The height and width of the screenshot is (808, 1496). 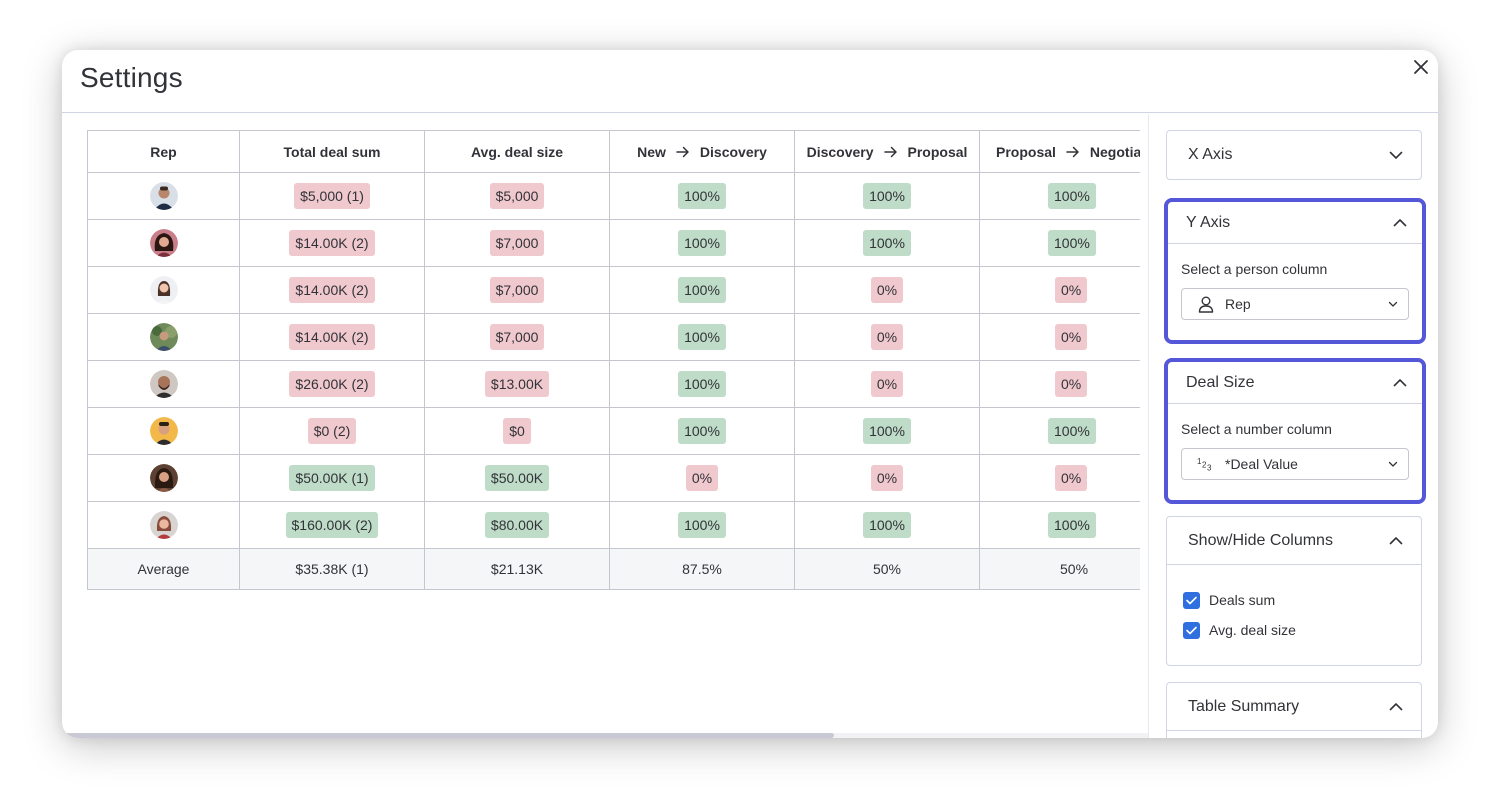 What do you see at coordinates (1261, 464) in the screenshot?
I see `number-column-value: *Deal Value` at bounding box center [1261, 464].